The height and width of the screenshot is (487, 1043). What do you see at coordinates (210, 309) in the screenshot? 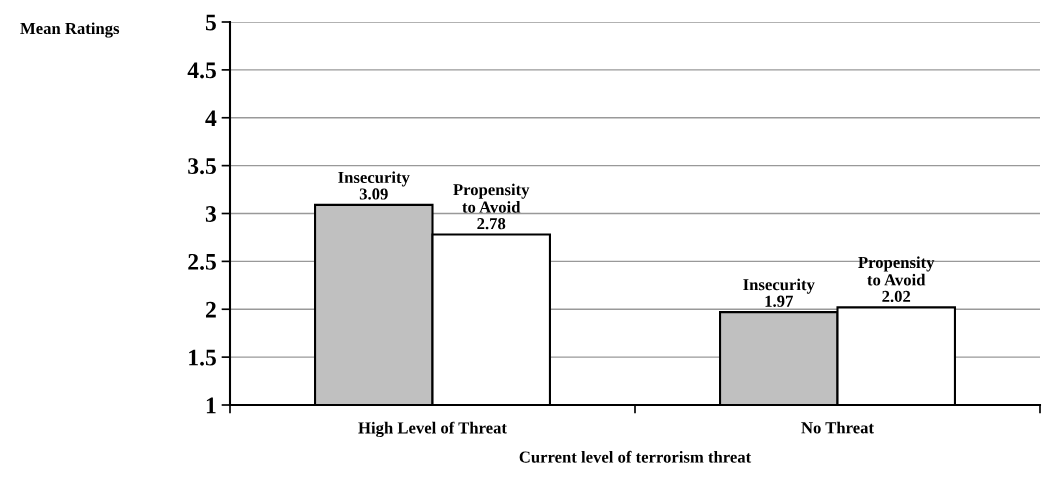
I see `y-tick-label: 2` at bounding box center [210, 309].